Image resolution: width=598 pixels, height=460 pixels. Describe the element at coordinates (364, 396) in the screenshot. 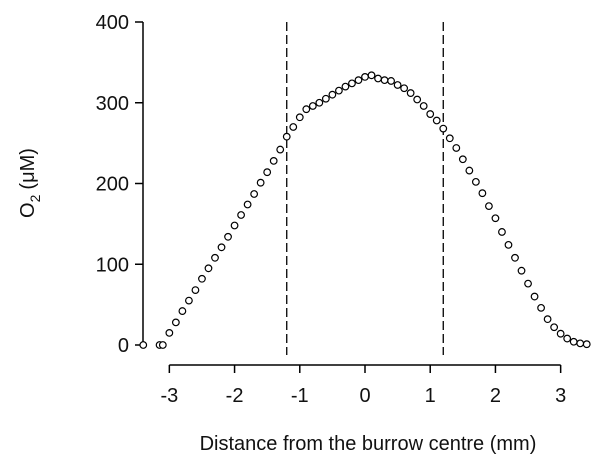

I see `x-tick-label: 0` at that location.